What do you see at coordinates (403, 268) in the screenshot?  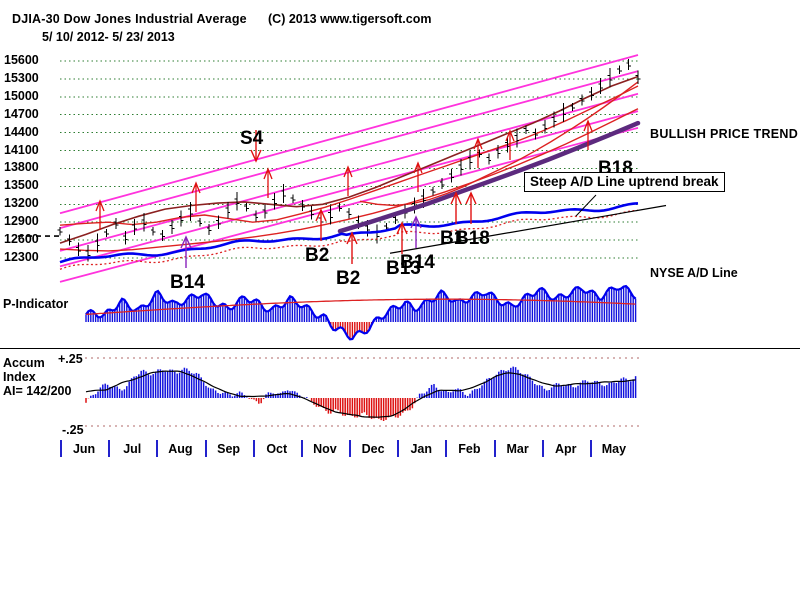 I see `signal-label-b13-4: B13` at bounding box center [403, 268].